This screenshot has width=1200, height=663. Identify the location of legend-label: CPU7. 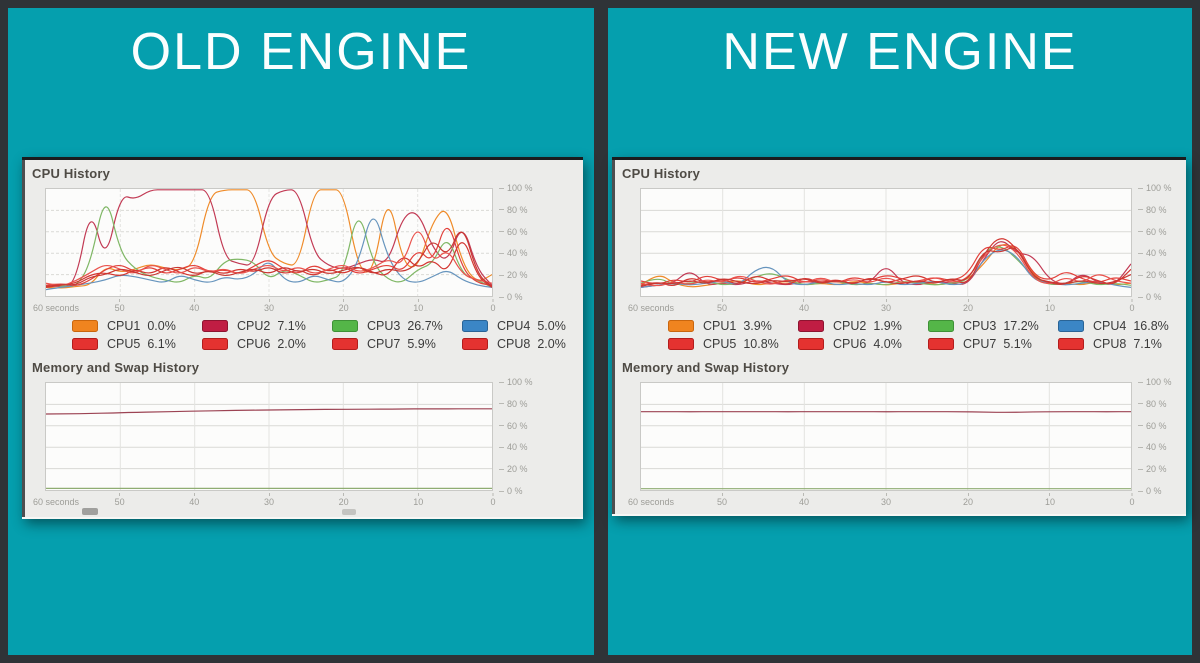
(384, 343).